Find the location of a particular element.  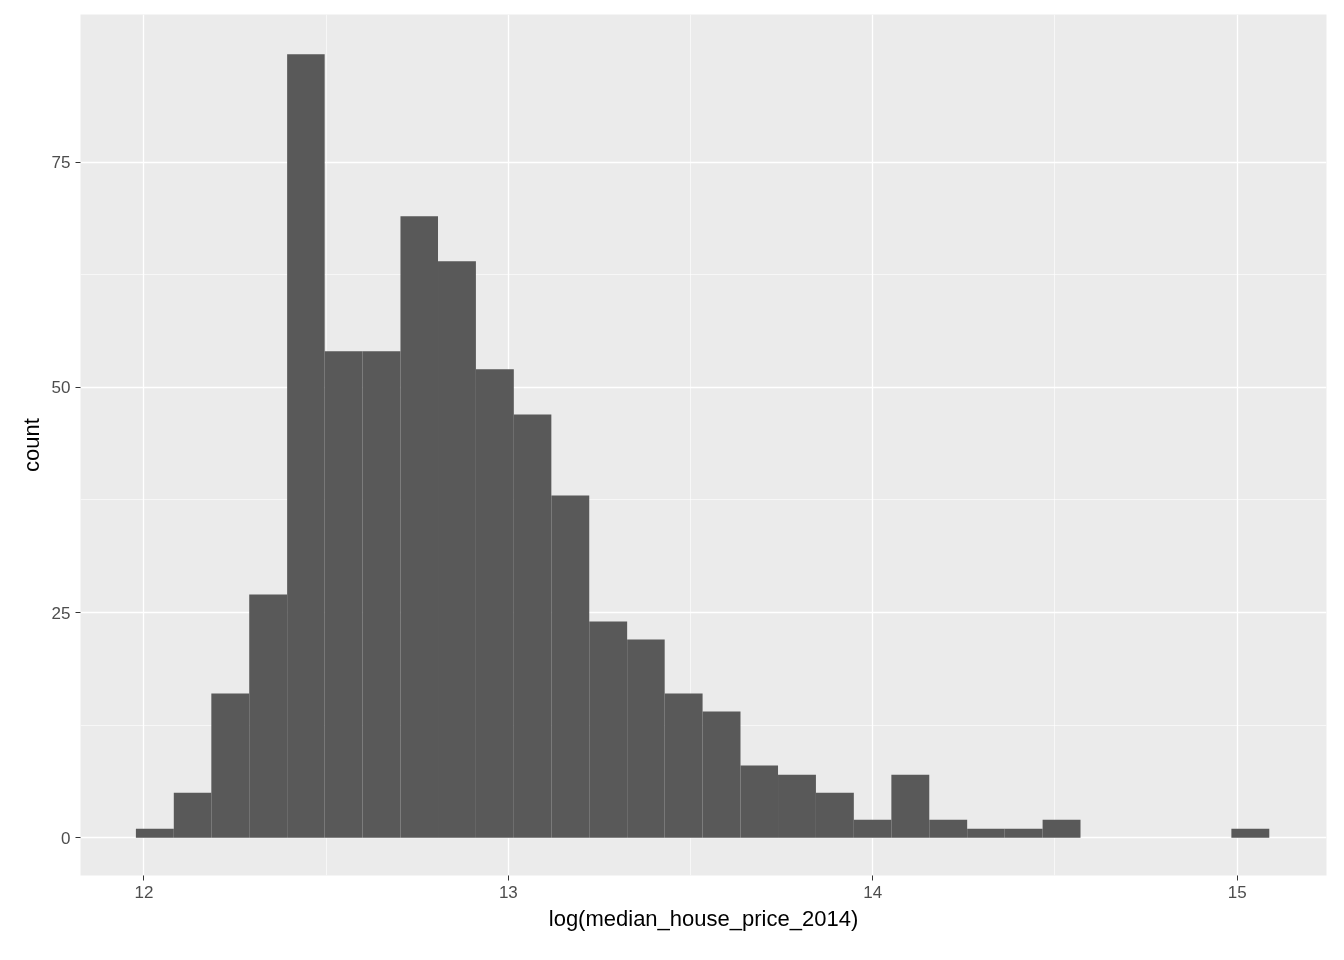

y-tick-label: 25 is located at coordinates (61, 613).